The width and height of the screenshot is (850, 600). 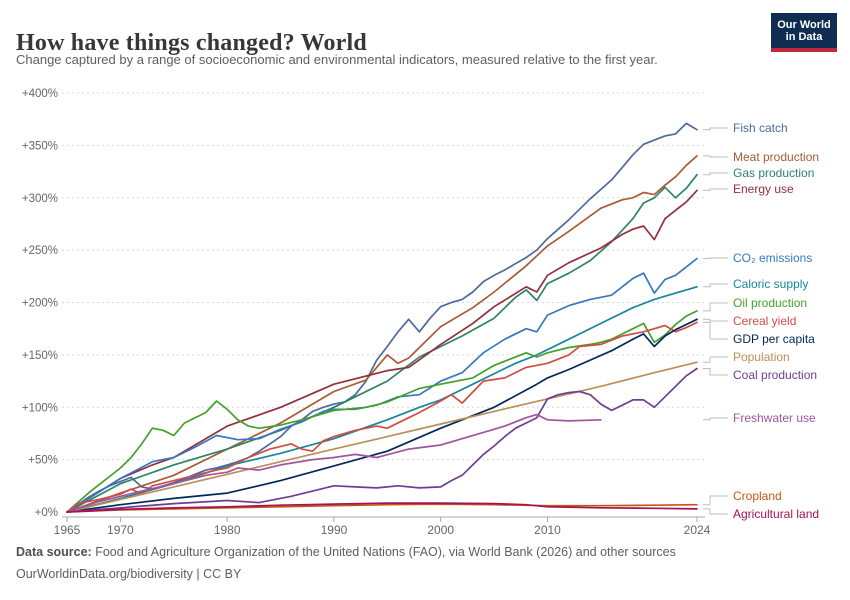 I want to click on label-connector-cropland, so click(x=715, y=500).